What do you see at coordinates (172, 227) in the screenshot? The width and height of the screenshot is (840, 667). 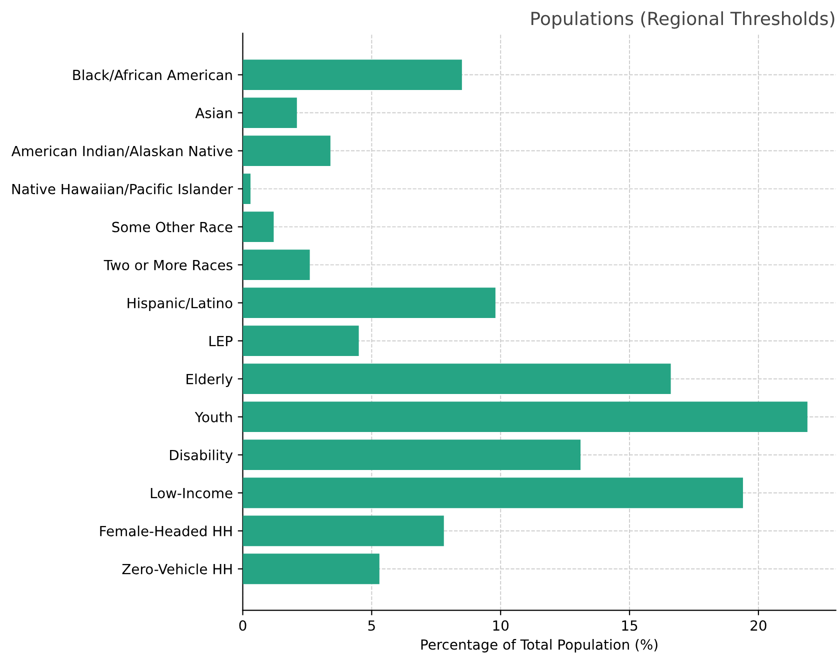 I see `y-tick-label: Some Other Race` at bounding box center [172, 227].